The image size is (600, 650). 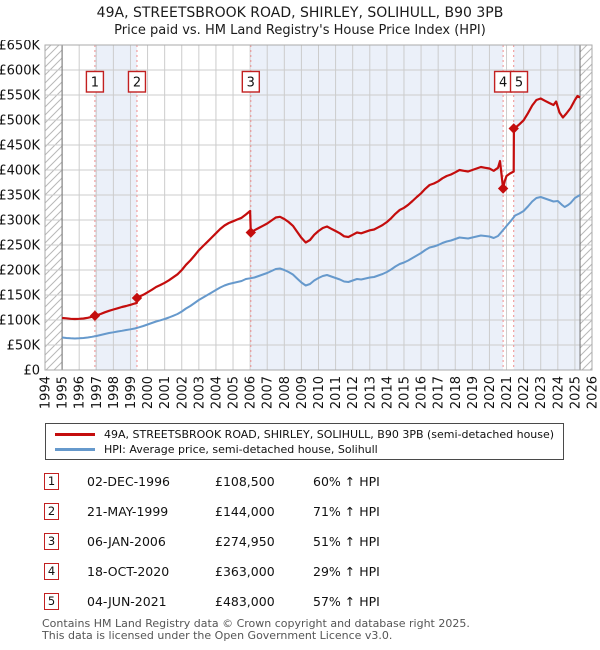 What do you see at coordinates (20, 221) in the screenshot?
I see `svg-text: £300K` at bounding box center [20, 221].